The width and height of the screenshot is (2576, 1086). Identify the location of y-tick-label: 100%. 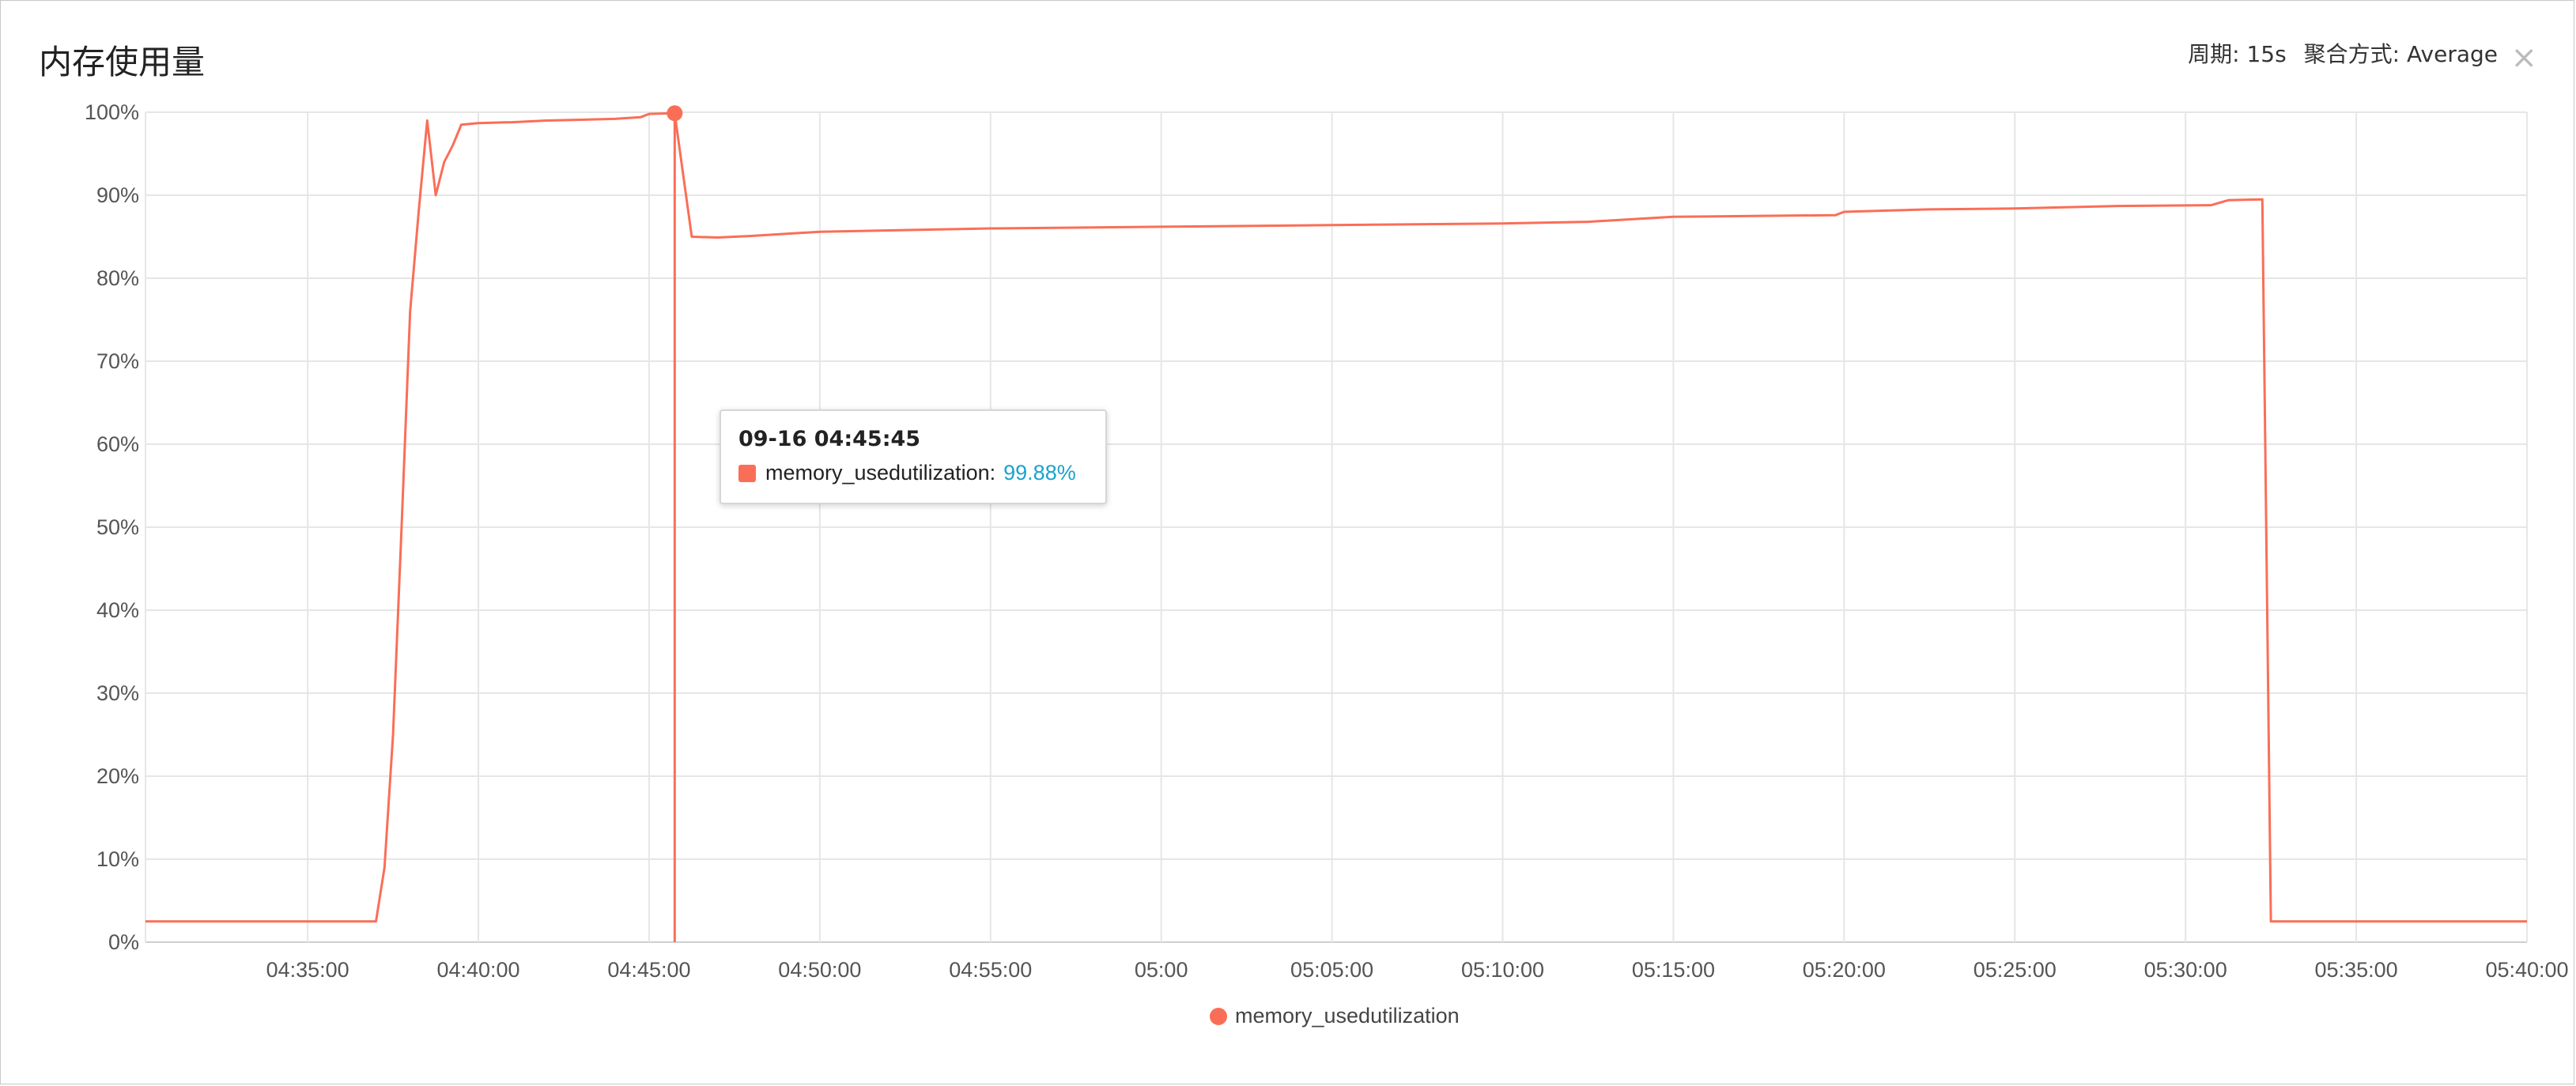
(112, 112).